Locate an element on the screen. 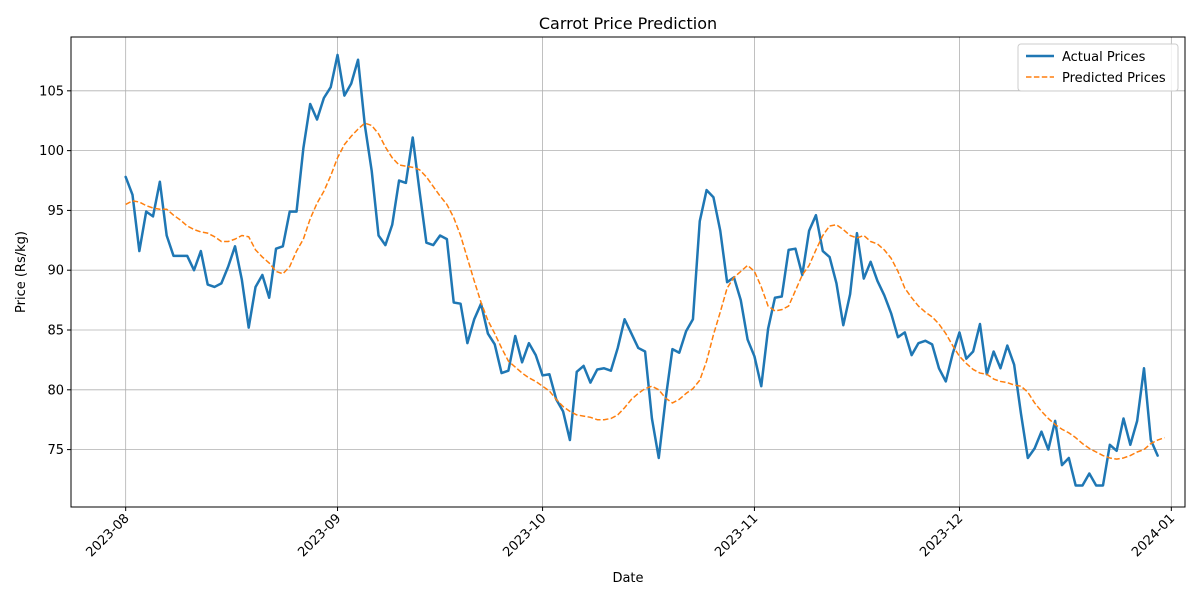 This screenshot has height=600, width=1200. legend-box is located at coordinates (1098, 67).